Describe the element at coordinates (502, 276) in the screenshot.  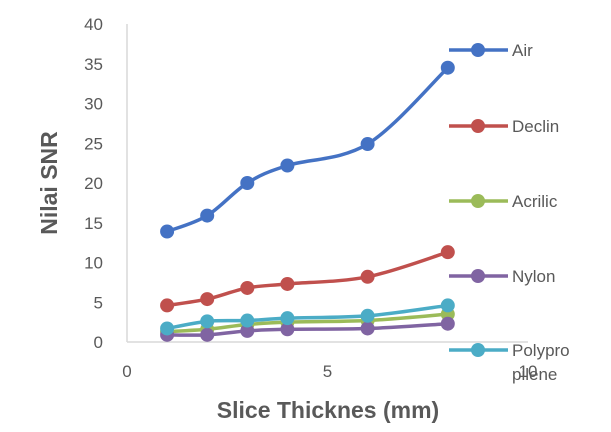
I see `legend-item: Nylon` at that location.